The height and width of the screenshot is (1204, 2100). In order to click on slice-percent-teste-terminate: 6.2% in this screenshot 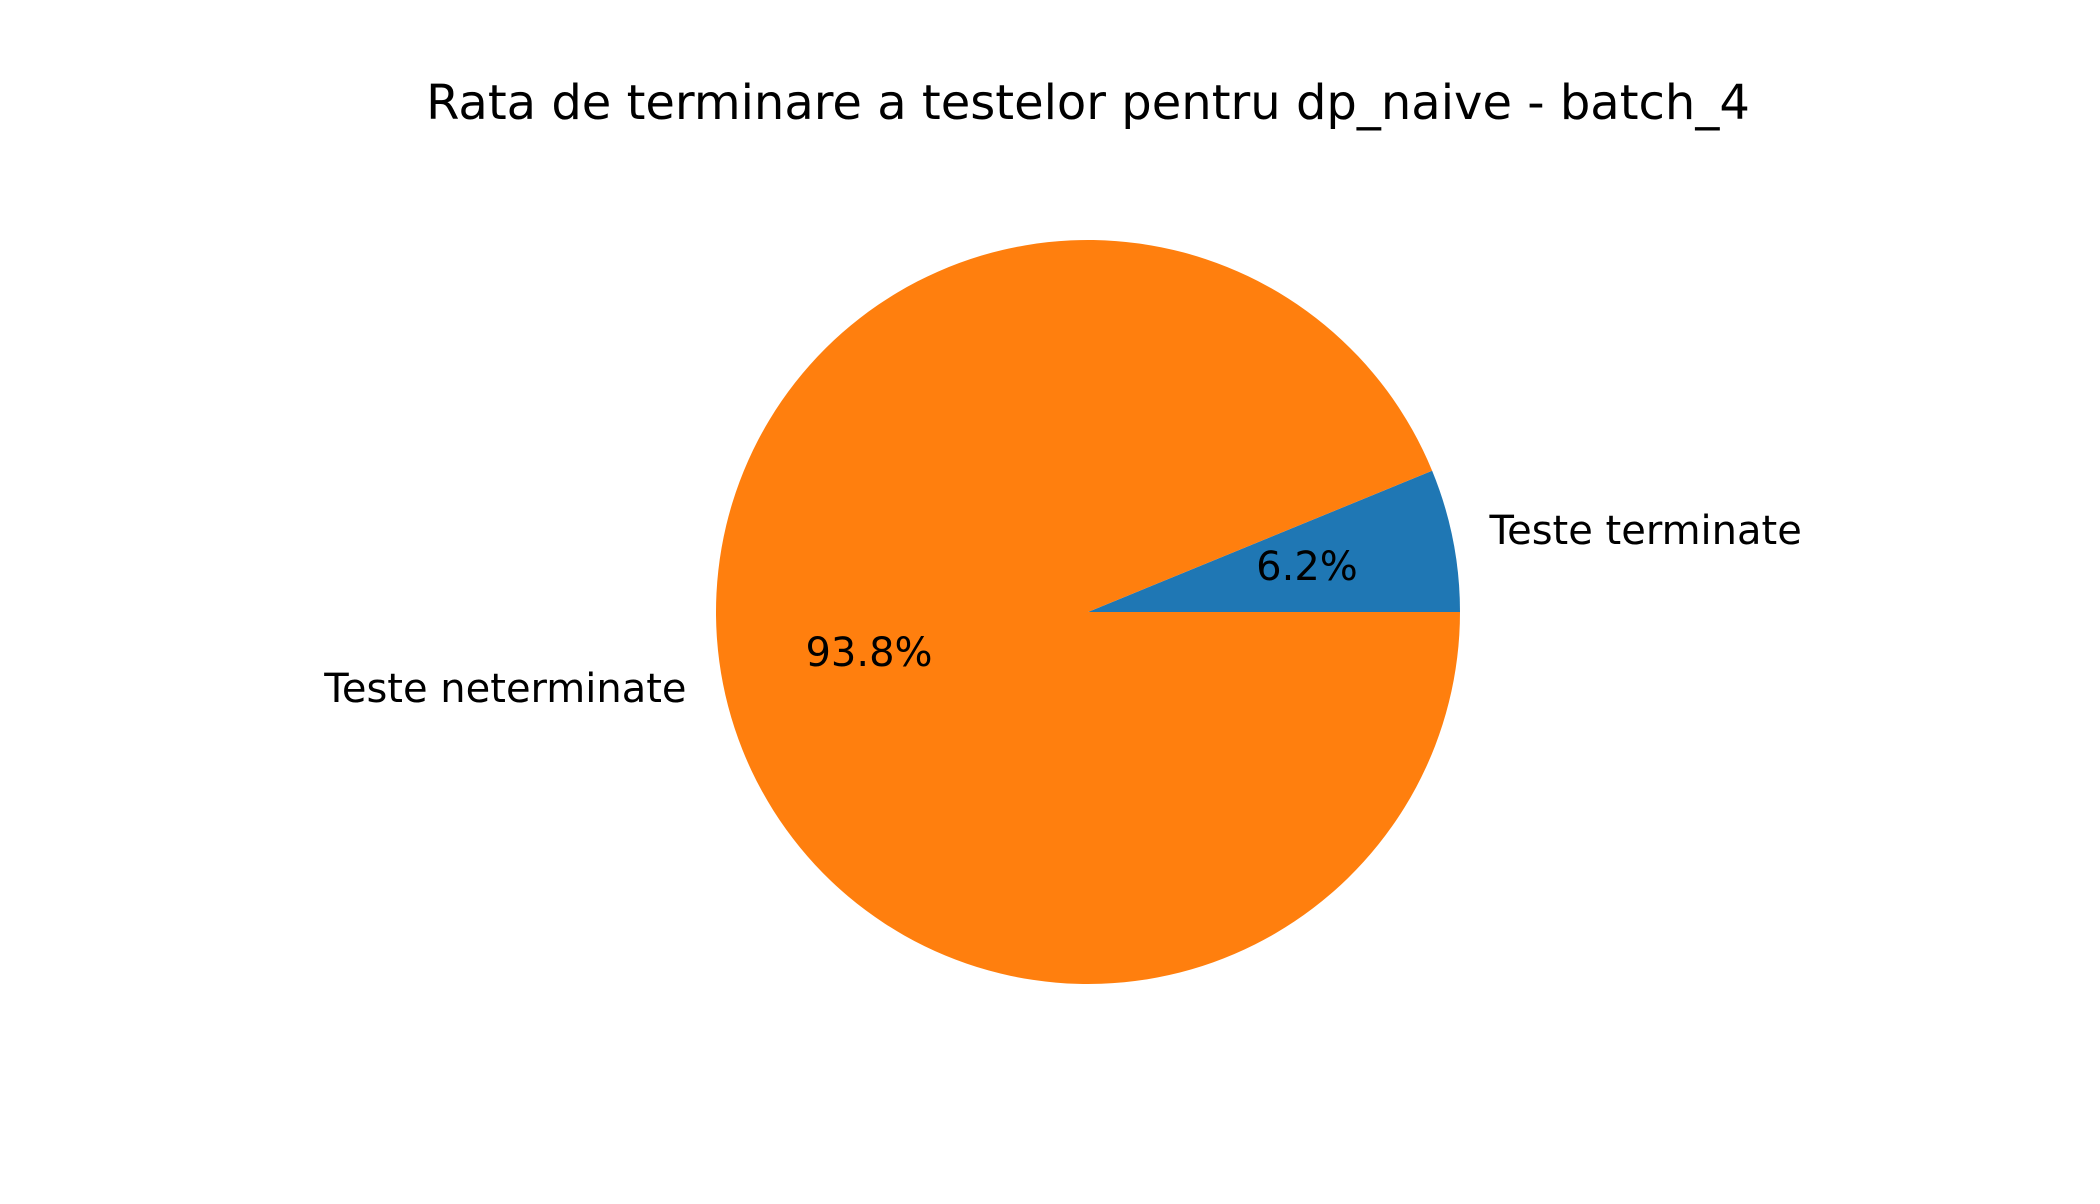, I will do `click(1307, 567)`.